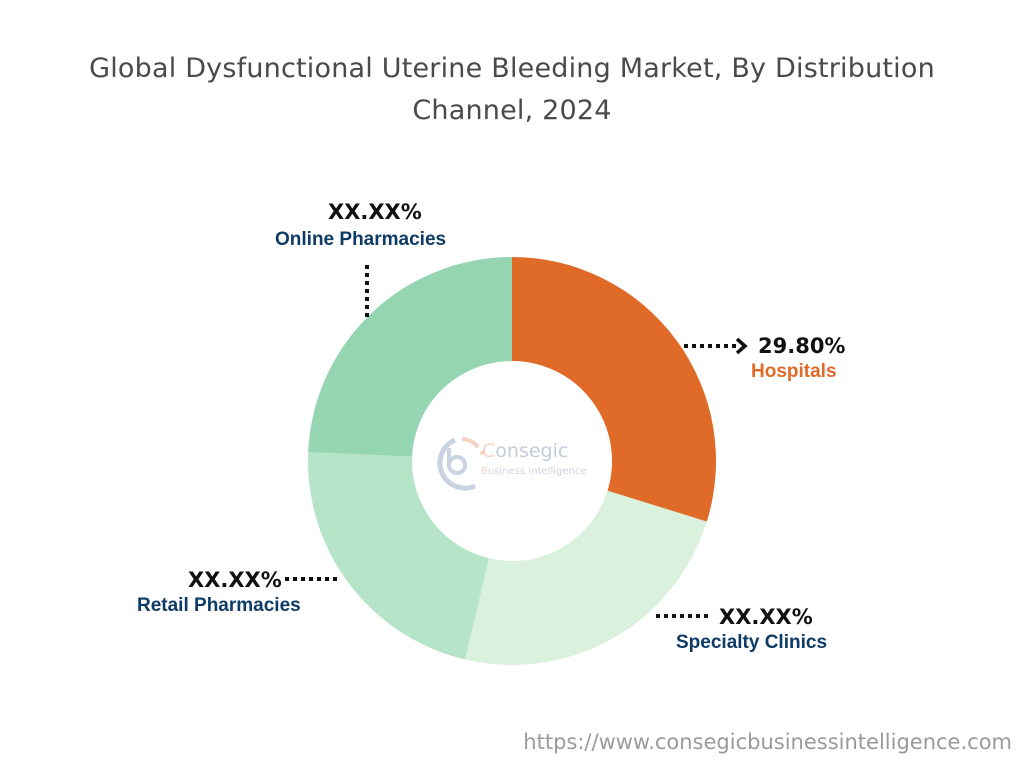 The image size is (1024, 768). I want to click on slice-online-pharmacies, so click(410, 357).